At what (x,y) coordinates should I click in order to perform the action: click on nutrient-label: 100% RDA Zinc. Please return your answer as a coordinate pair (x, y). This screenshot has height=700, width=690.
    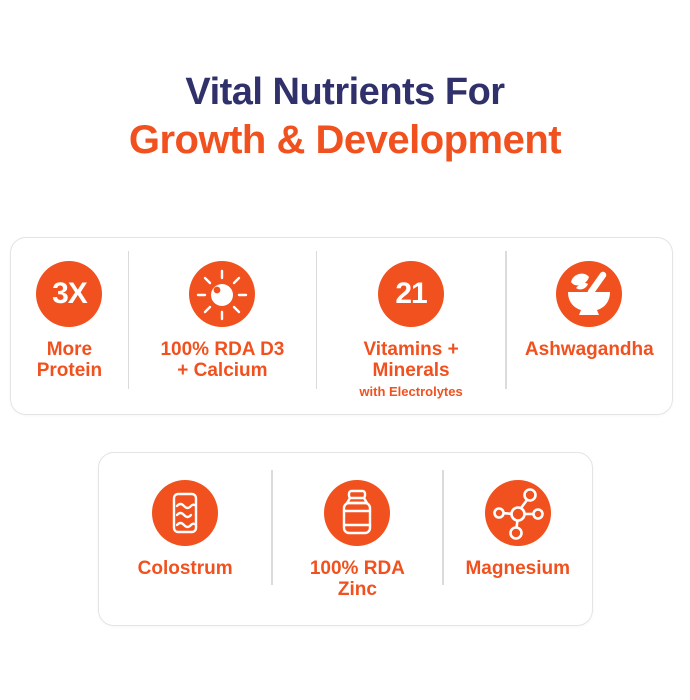
    Looking at the image, I should click on (357, 579).